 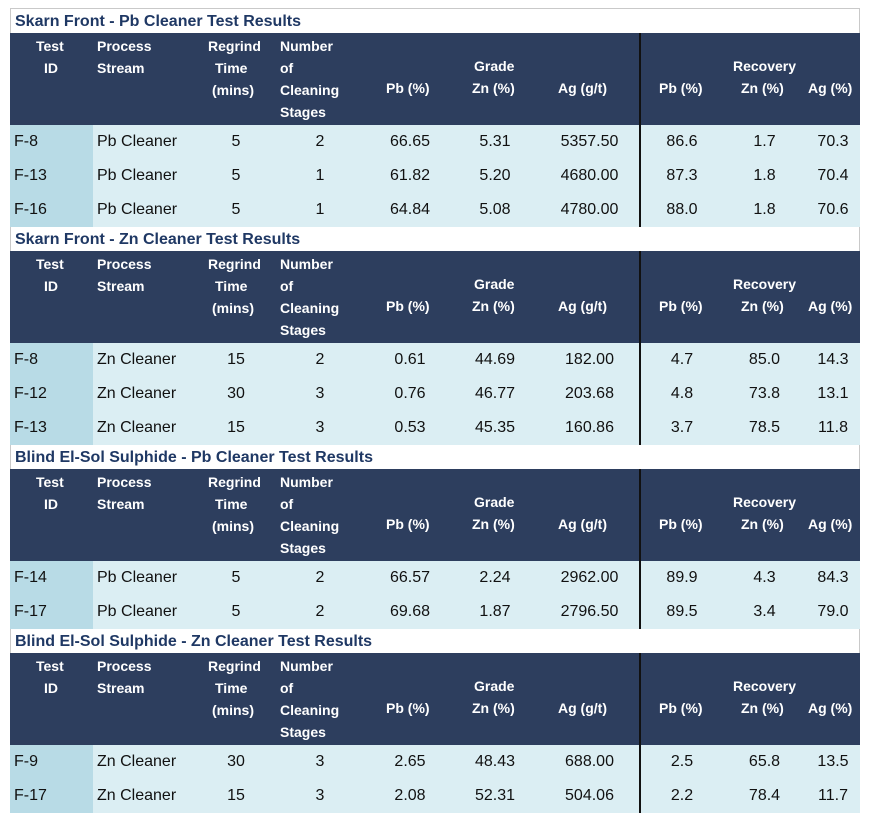 What do you see at coordinates (320, 360) in the screenshot?
I see `cleaning-stages-cell: 2` at bounding box center [320, 360].